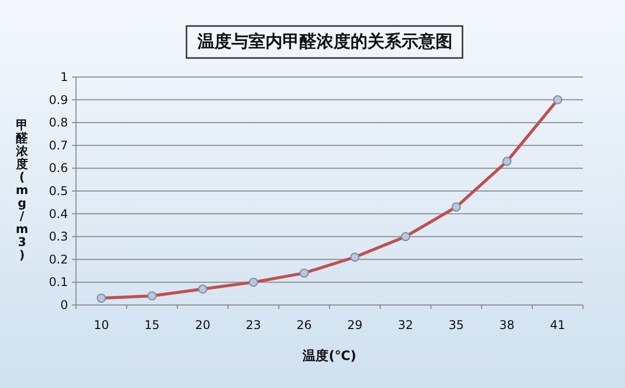 This screenshot has height=388, width=625. What do you see at coordinates (152, 325) in the screenshot?
I see `x-tick-label: 15` at bounding box center [152, 325].